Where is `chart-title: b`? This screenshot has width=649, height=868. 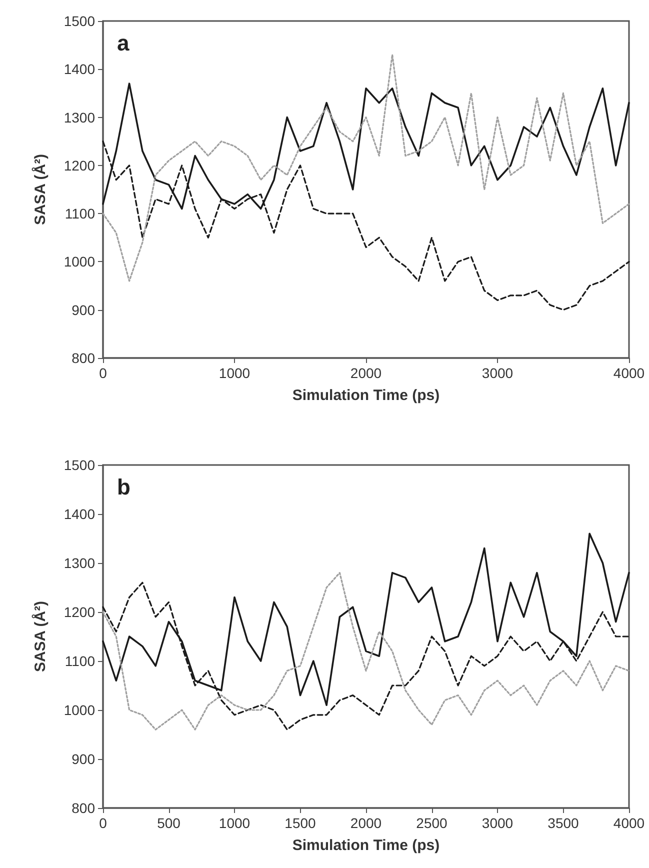
chart-title: b is located at coordinates (123, 487).